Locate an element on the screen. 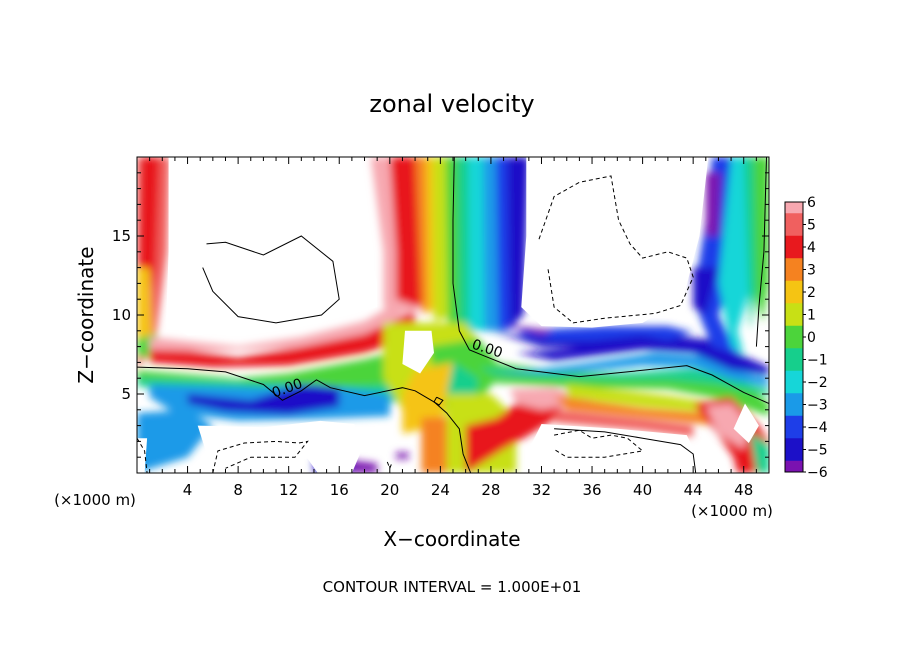 The image size is (904, 654). x-tick-label: 8 is located at coordinates (238, 490).